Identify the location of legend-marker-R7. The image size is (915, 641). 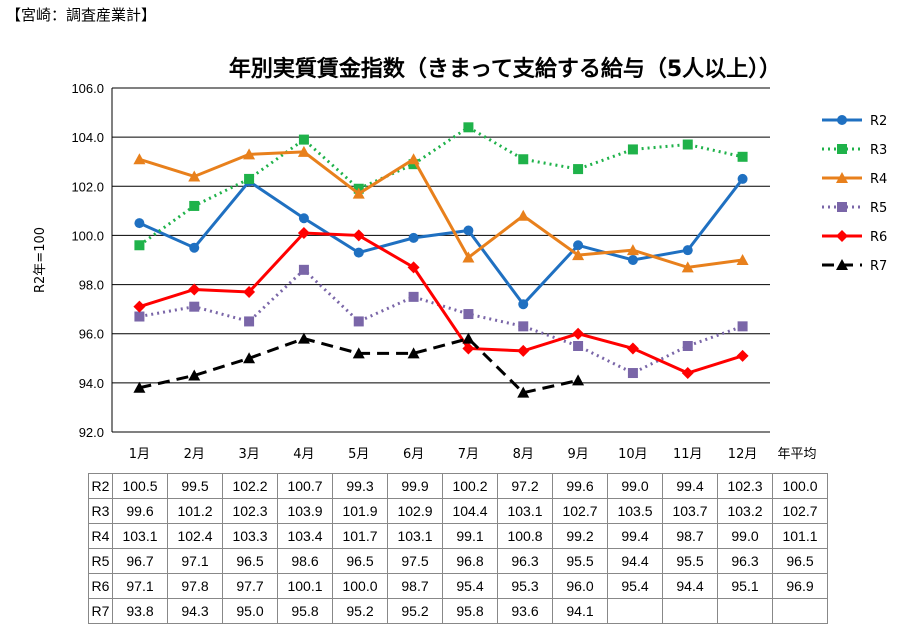
(842, 264).